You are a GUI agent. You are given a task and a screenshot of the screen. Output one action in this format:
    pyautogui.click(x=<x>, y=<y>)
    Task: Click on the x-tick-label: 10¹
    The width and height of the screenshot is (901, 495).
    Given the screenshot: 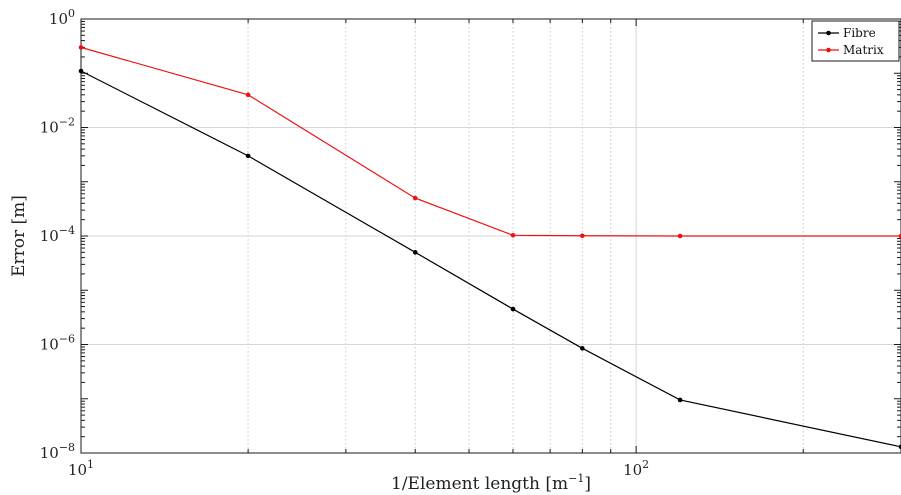 What is the action you would take?
    pyautogui.click(x=81, y=468)
    